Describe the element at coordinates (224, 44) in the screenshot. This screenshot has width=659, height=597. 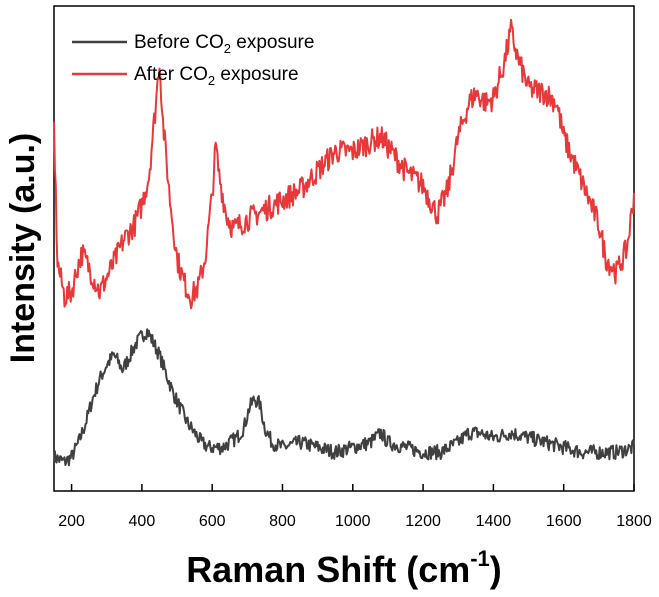
I see `legend-label-before: Before CO2 exposure` at that location.